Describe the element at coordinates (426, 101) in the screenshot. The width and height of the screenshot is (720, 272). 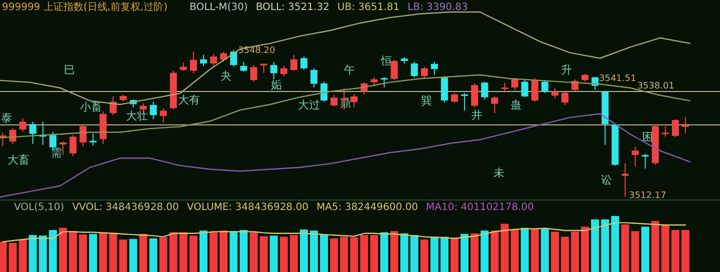
I see `annotation: 巽` at that location.